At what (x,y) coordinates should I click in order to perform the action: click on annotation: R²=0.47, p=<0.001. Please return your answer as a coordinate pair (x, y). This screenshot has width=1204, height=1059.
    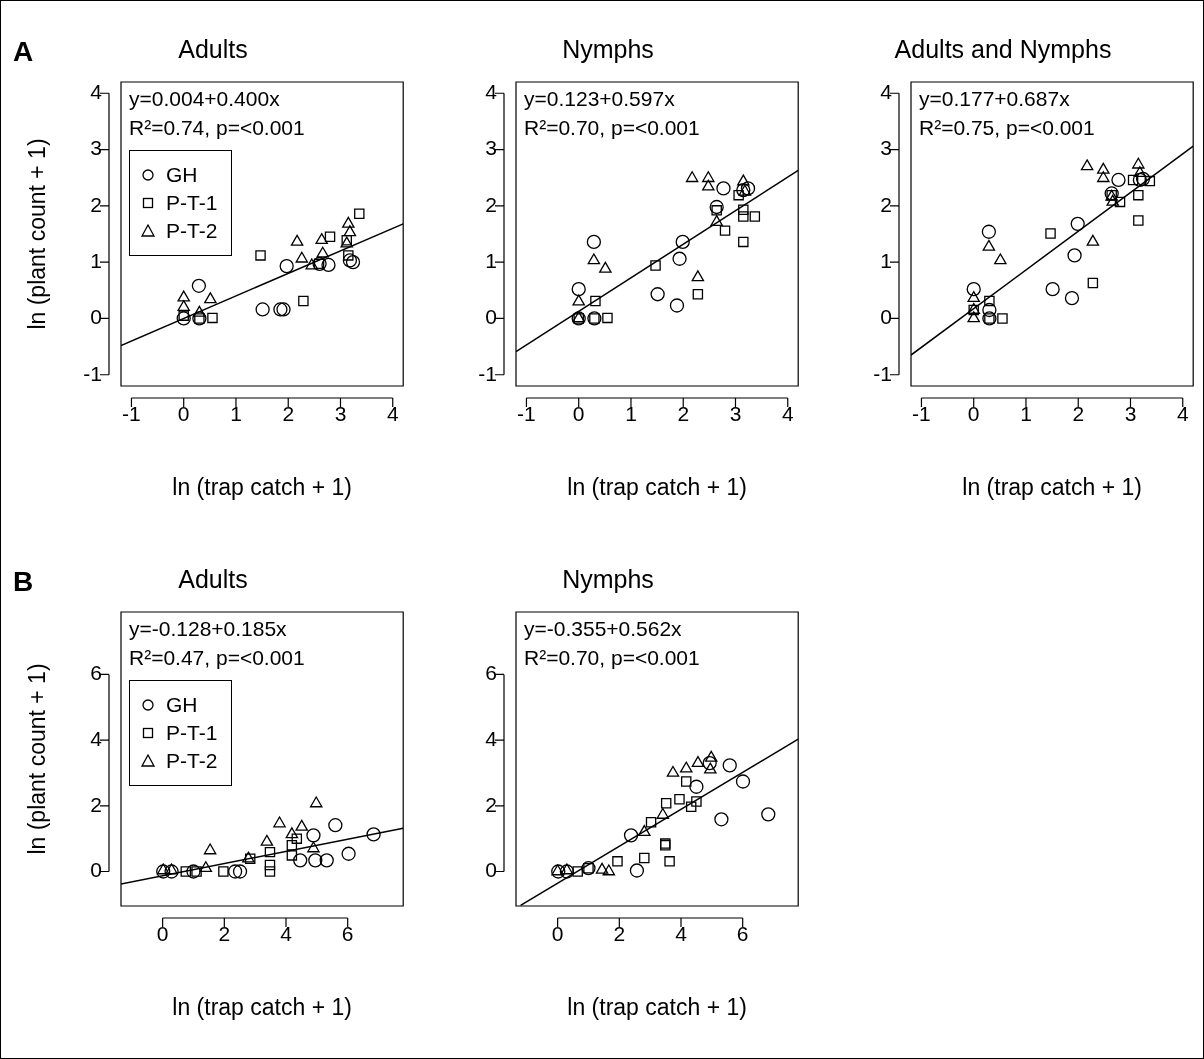
    Looking at the image, I should click on (217, 658).